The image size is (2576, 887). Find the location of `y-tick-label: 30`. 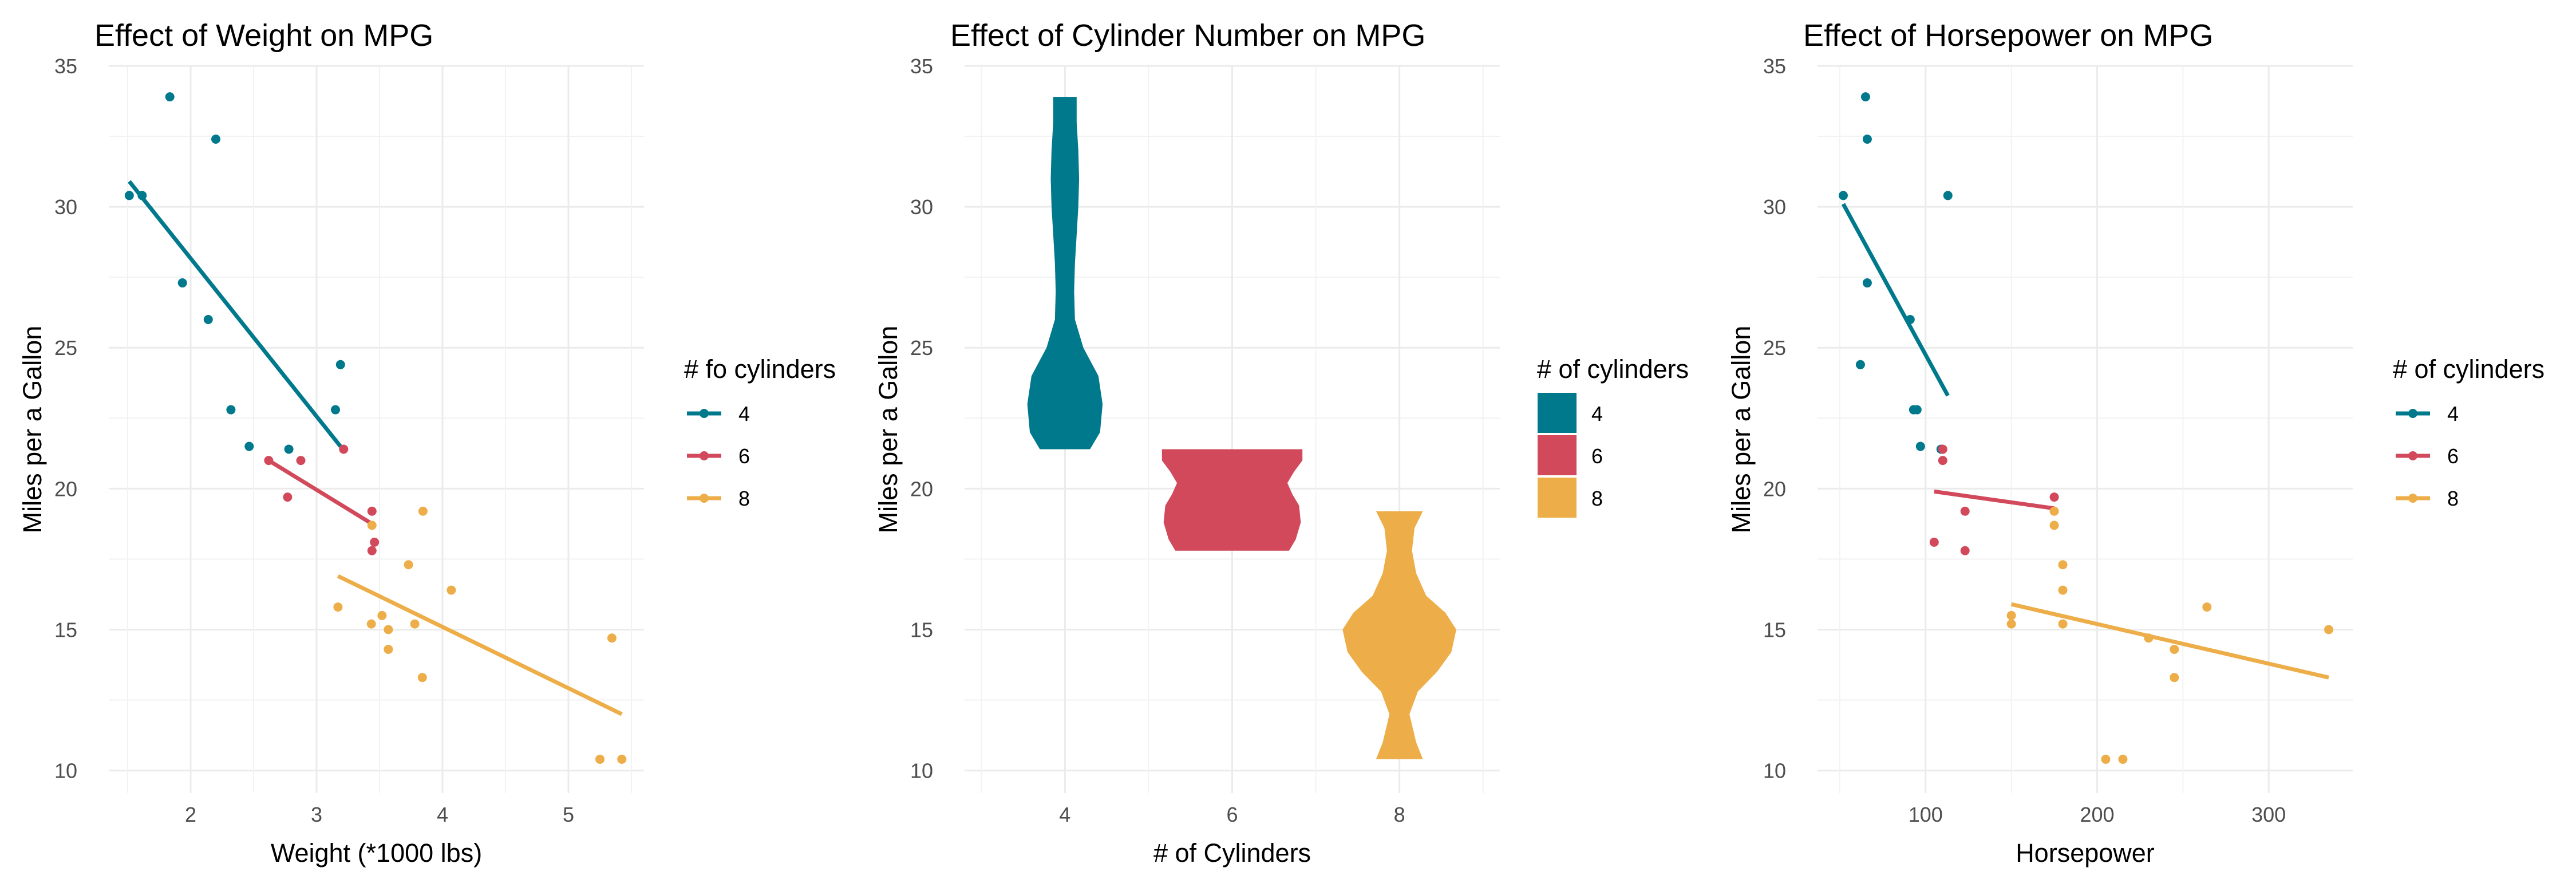

y-tick-label: 30 is located at coordinates (1774, 207).